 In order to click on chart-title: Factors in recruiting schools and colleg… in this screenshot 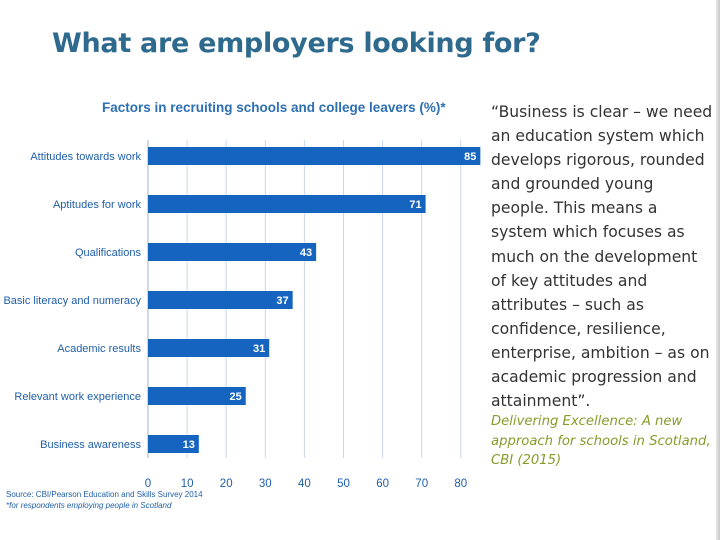, I will do `click(274, 107)`.